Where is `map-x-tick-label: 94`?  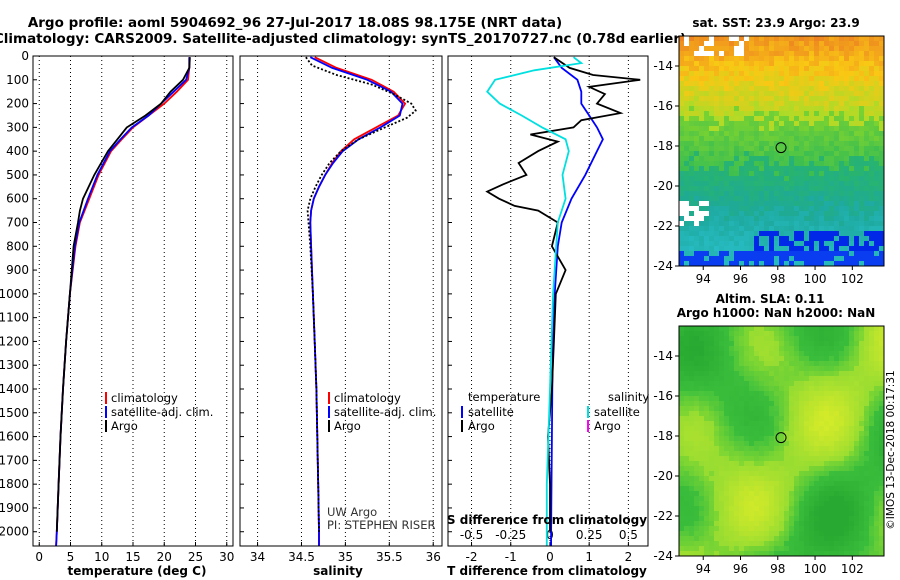
map-x-tick-label: 94 is located at coordinates (703, 569).